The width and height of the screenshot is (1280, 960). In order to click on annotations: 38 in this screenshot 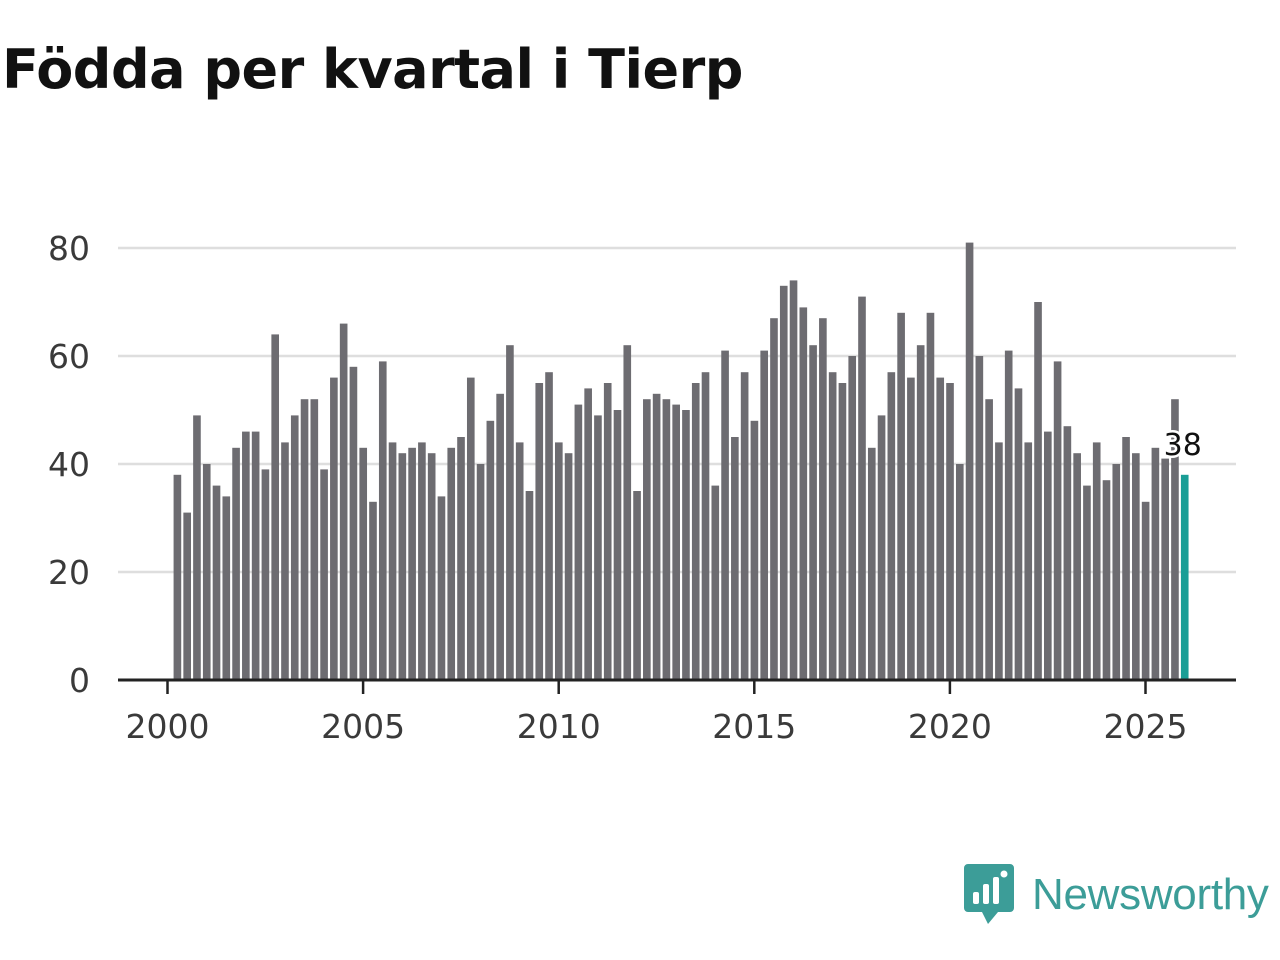, I will do `click(1182, 445)`.